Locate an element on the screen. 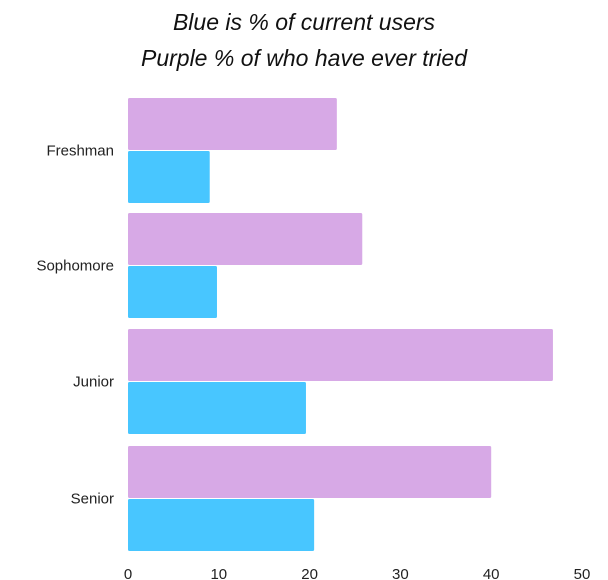  category-label-freshman: Freshman is located at coordinates (80, 151).